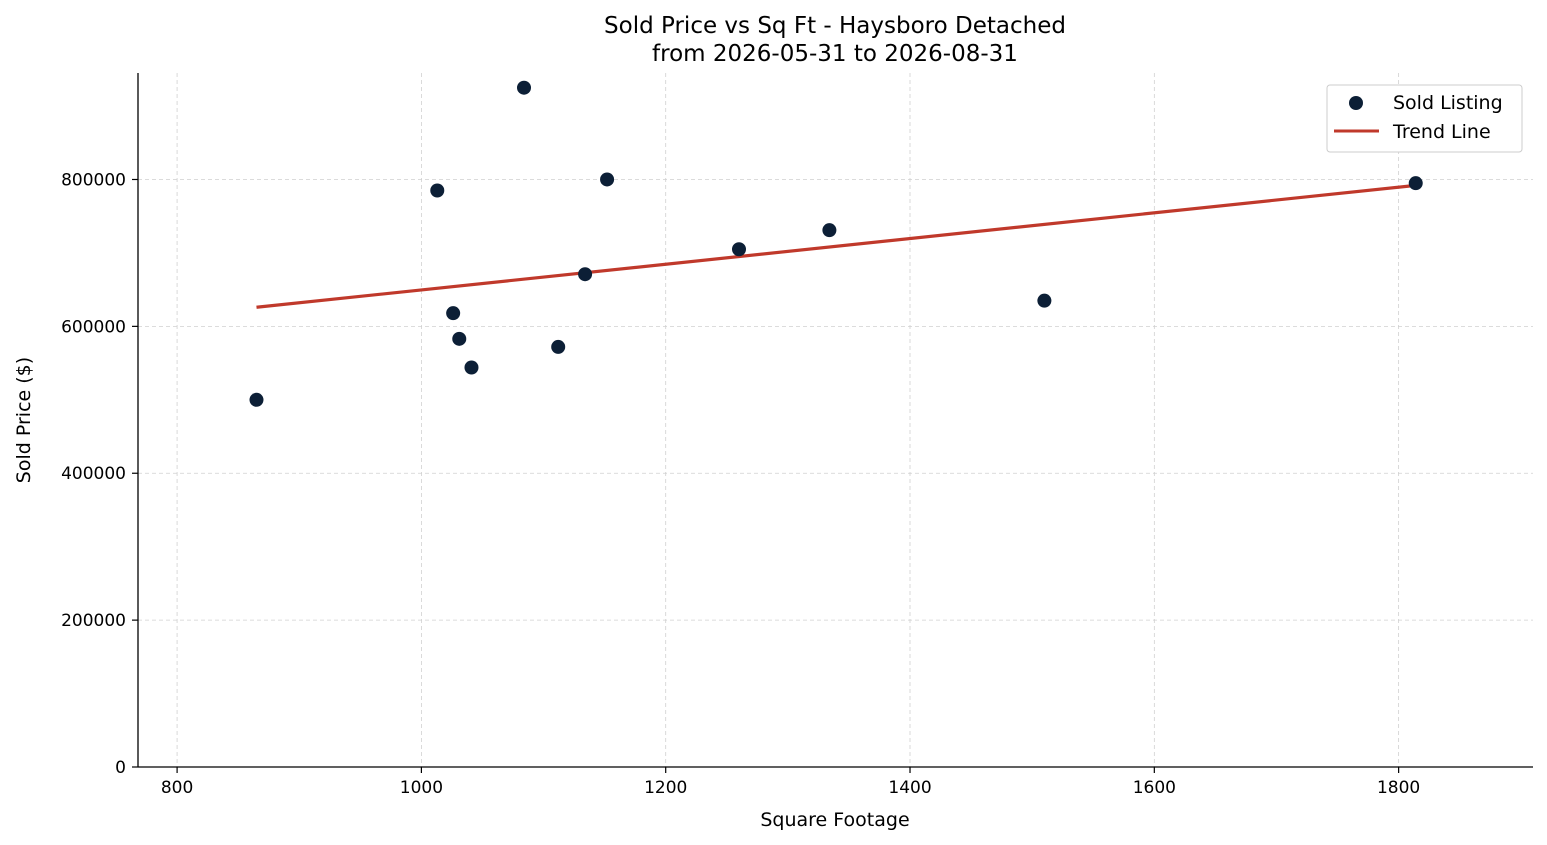 Image resolution: width=1547 pixels, height=845 pixels. What do you see at coordinates (835, 26) in the screenshot?
I see `chart-title-line1: Sold Price vs Sq Ft - Haysboro Detached` at bounding box center [835, 26].